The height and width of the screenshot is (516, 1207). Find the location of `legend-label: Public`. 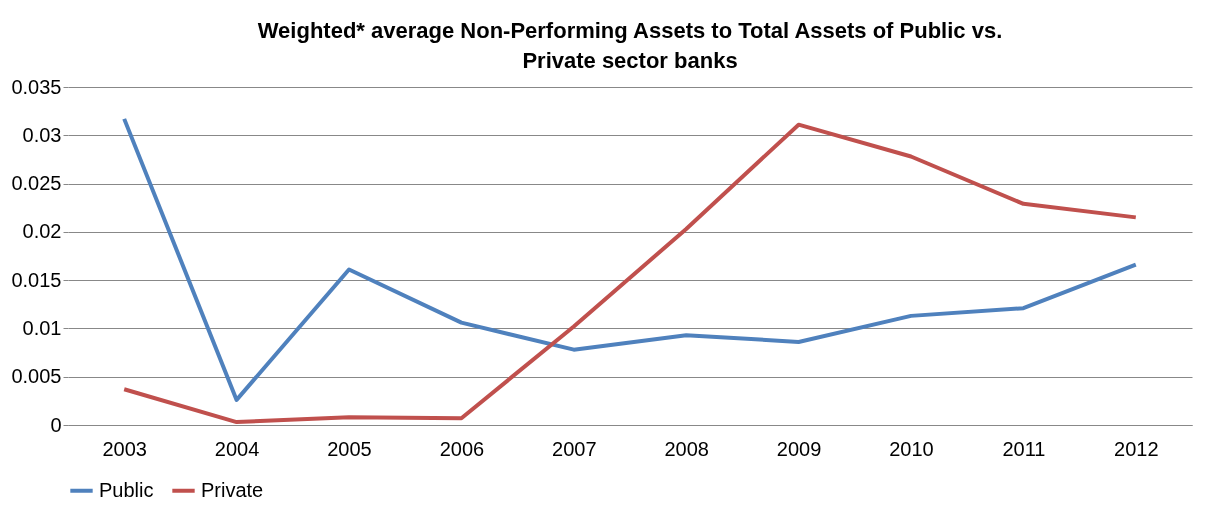

legend-label: Public is located at coordinates (126, 489).